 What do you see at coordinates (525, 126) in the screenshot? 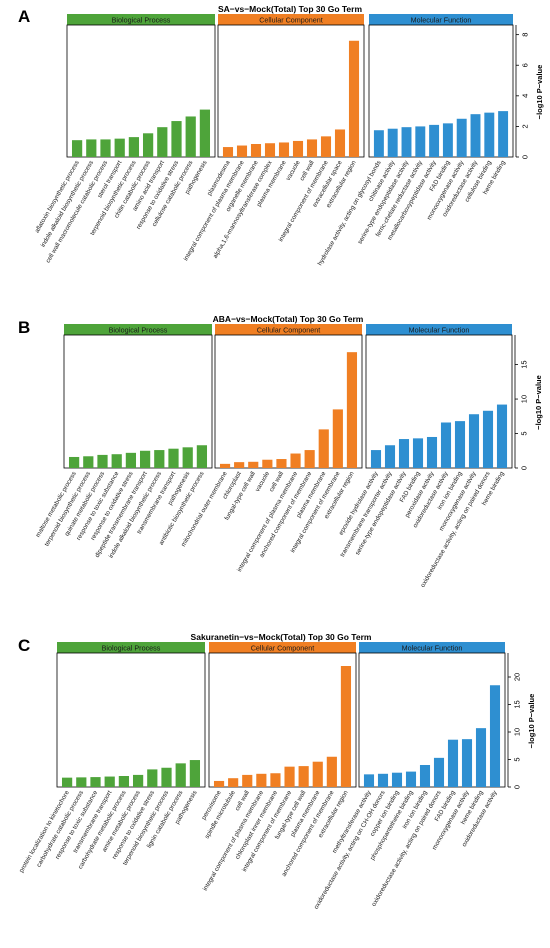
I see `y-tick-label: 2` at bounding box center [525, 126].